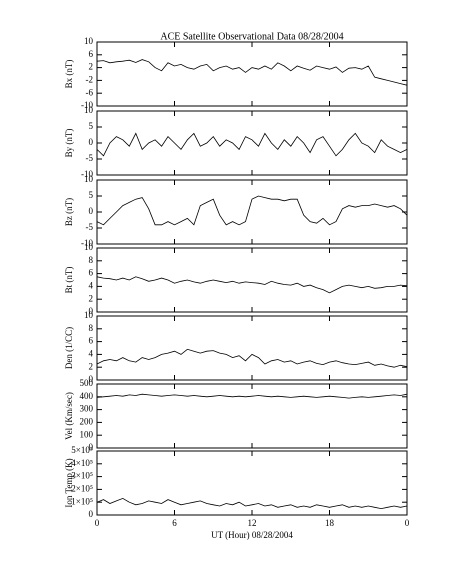 The width and height of the screenshot is (453, 566). What do you see at coordinates (330, 523) in the screenshot?
I see `x-tick-label: 18` at bounding box center [330, 523].